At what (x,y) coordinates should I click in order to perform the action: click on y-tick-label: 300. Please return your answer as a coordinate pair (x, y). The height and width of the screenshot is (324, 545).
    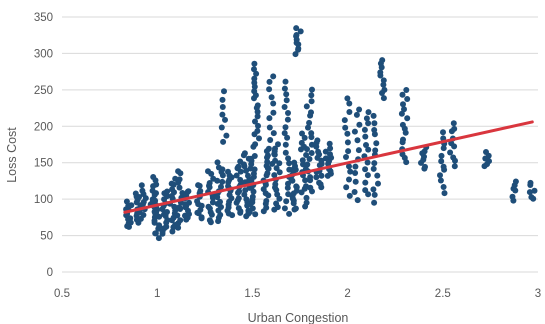
    Looking at the image, I should click on (43, 54).